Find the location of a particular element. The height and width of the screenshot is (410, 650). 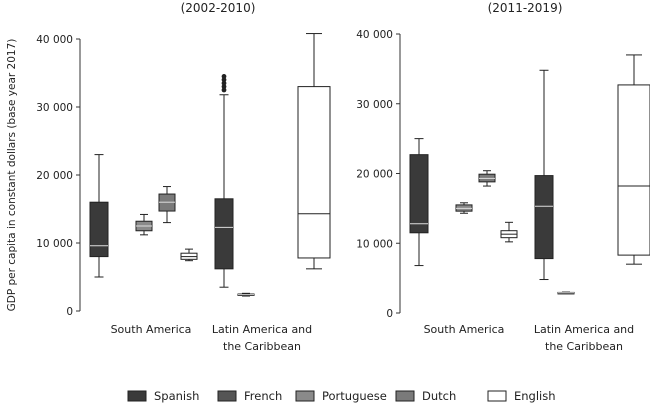

legend-item-english: English is located at coordinates (521, 396).